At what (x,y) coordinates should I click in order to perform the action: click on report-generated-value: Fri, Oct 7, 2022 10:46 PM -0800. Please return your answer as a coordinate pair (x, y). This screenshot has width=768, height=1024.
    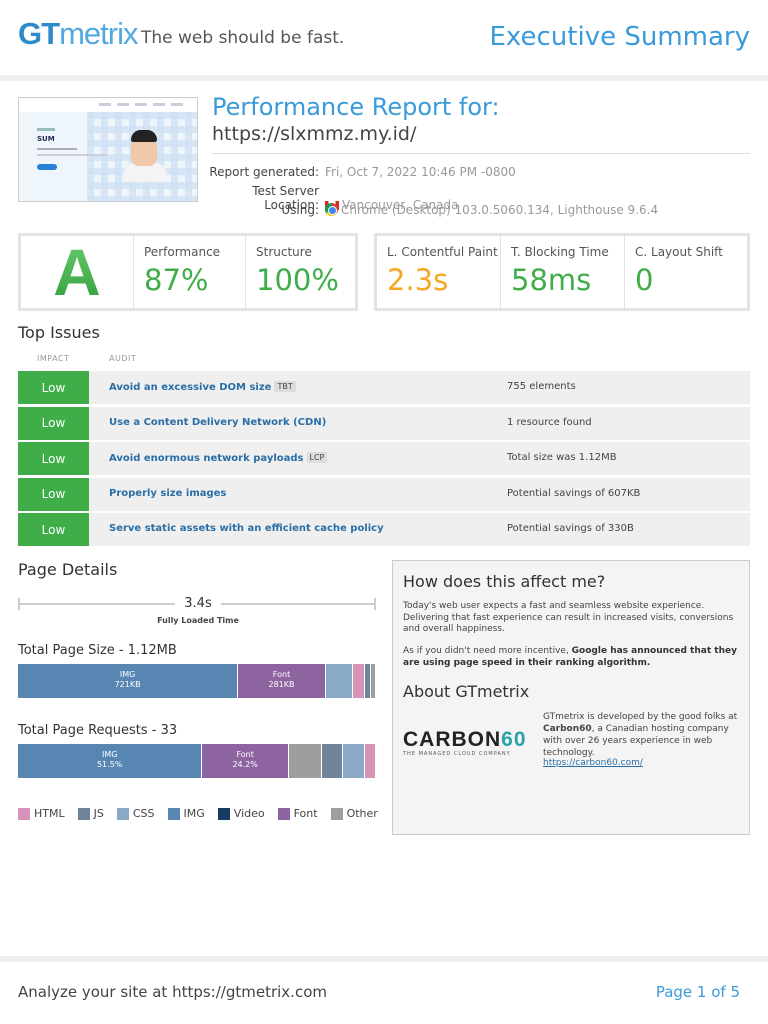
    Looking at the image, I should click on (420, 172).